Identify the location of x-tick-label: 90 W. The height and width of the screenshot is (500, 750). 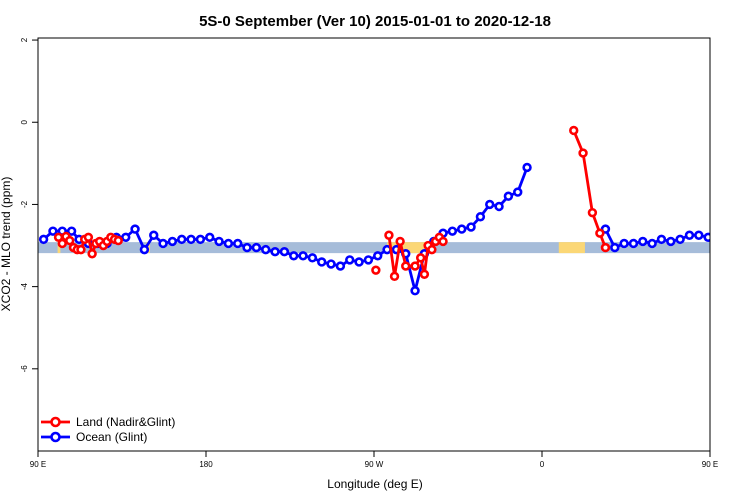
(374, 464).